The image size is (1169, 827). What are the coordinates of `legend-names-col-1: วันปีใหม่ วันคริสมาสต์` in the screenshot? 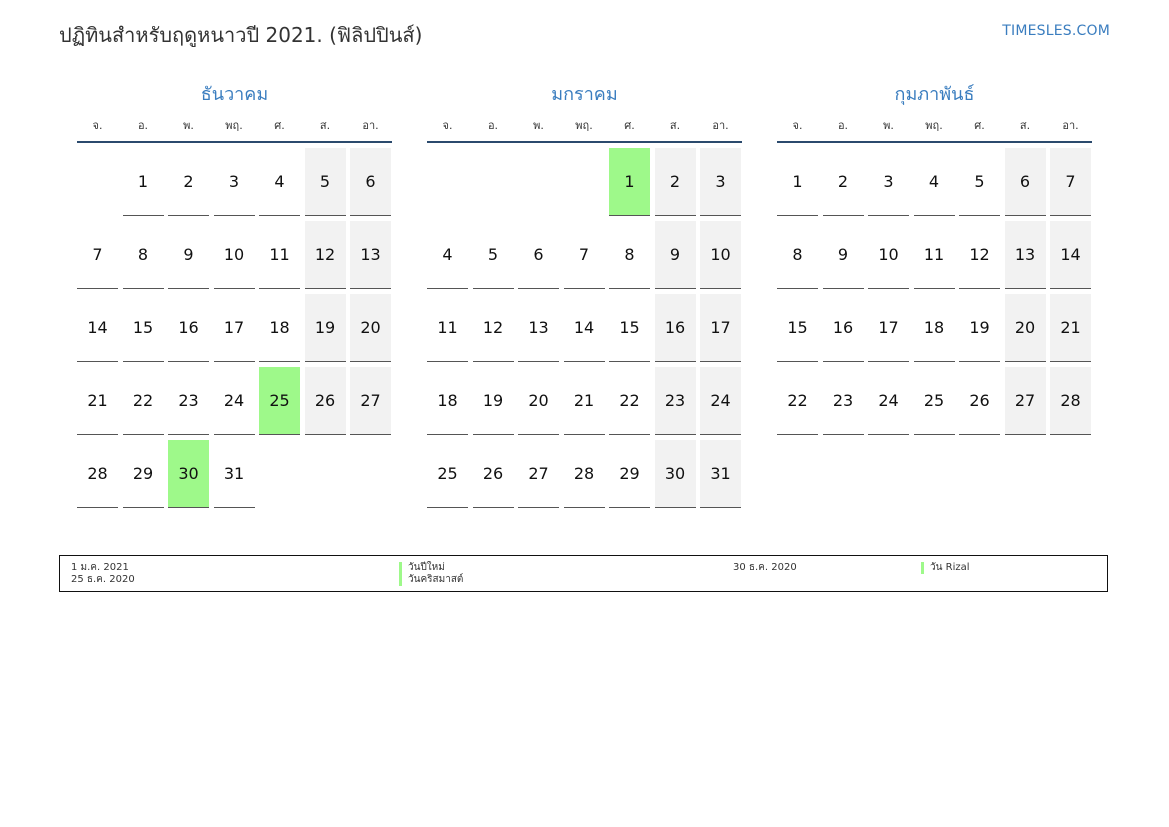 It's located at (431, 574).